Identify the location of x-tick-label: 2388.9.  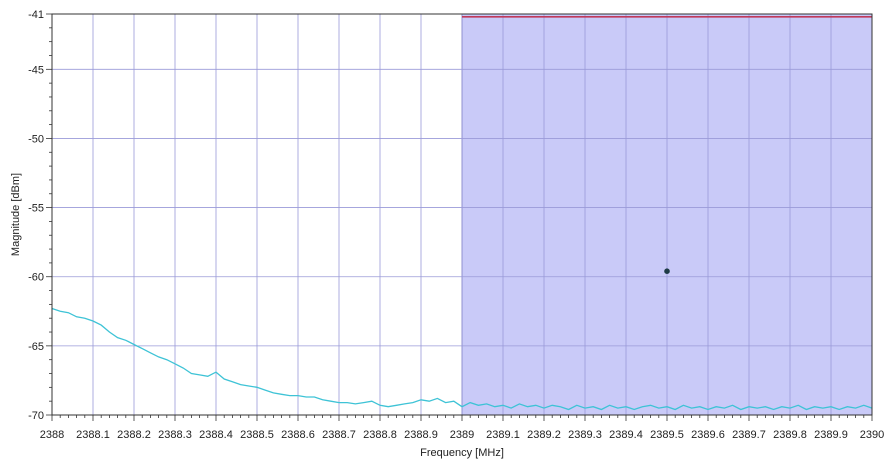
(421, 435).